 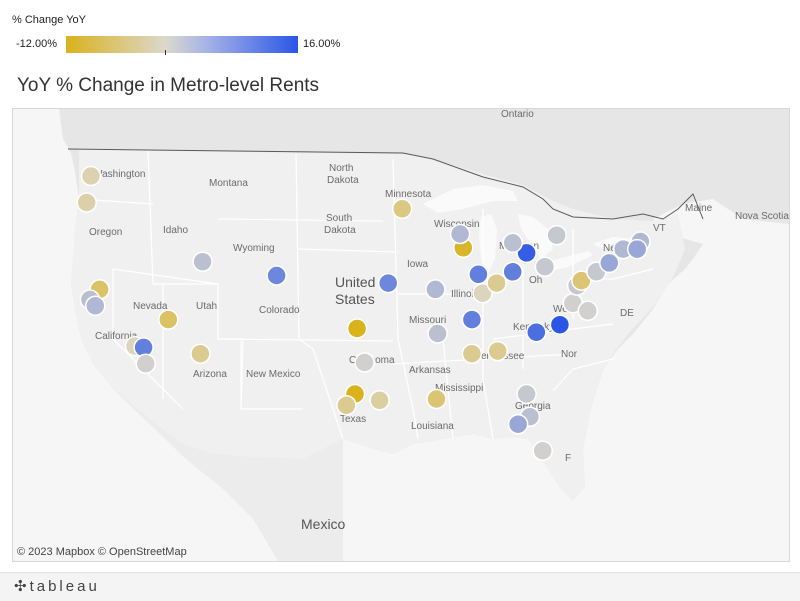 What do you see at coordinates (518, 424) in the screenshot?
I see `metro-marker-tampa` at bounding box center [518, 424].